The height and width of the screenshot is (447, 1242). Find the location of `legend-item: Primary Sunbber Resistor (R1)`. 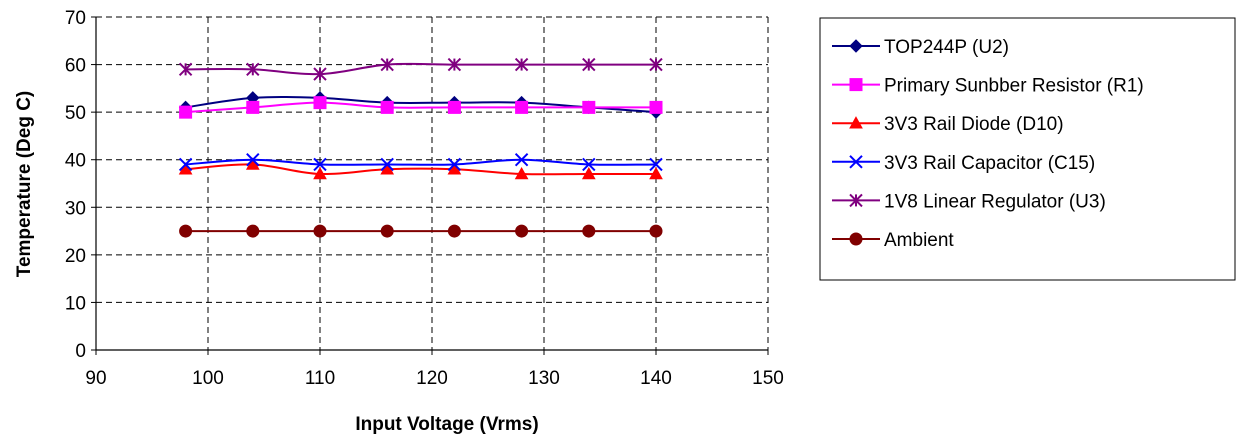

legend-item: Primary Sunbber Resistor (R1) is located at coordinates (988, 86).